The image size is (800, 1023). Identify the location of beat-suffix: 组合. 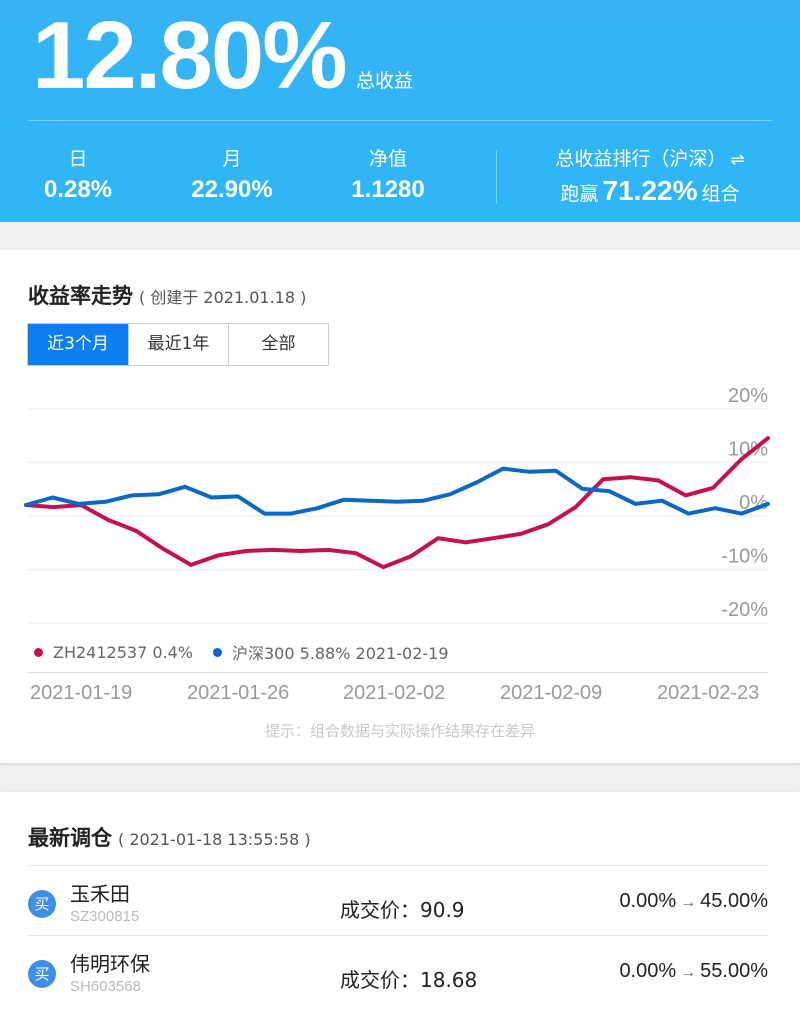
(720, 194).